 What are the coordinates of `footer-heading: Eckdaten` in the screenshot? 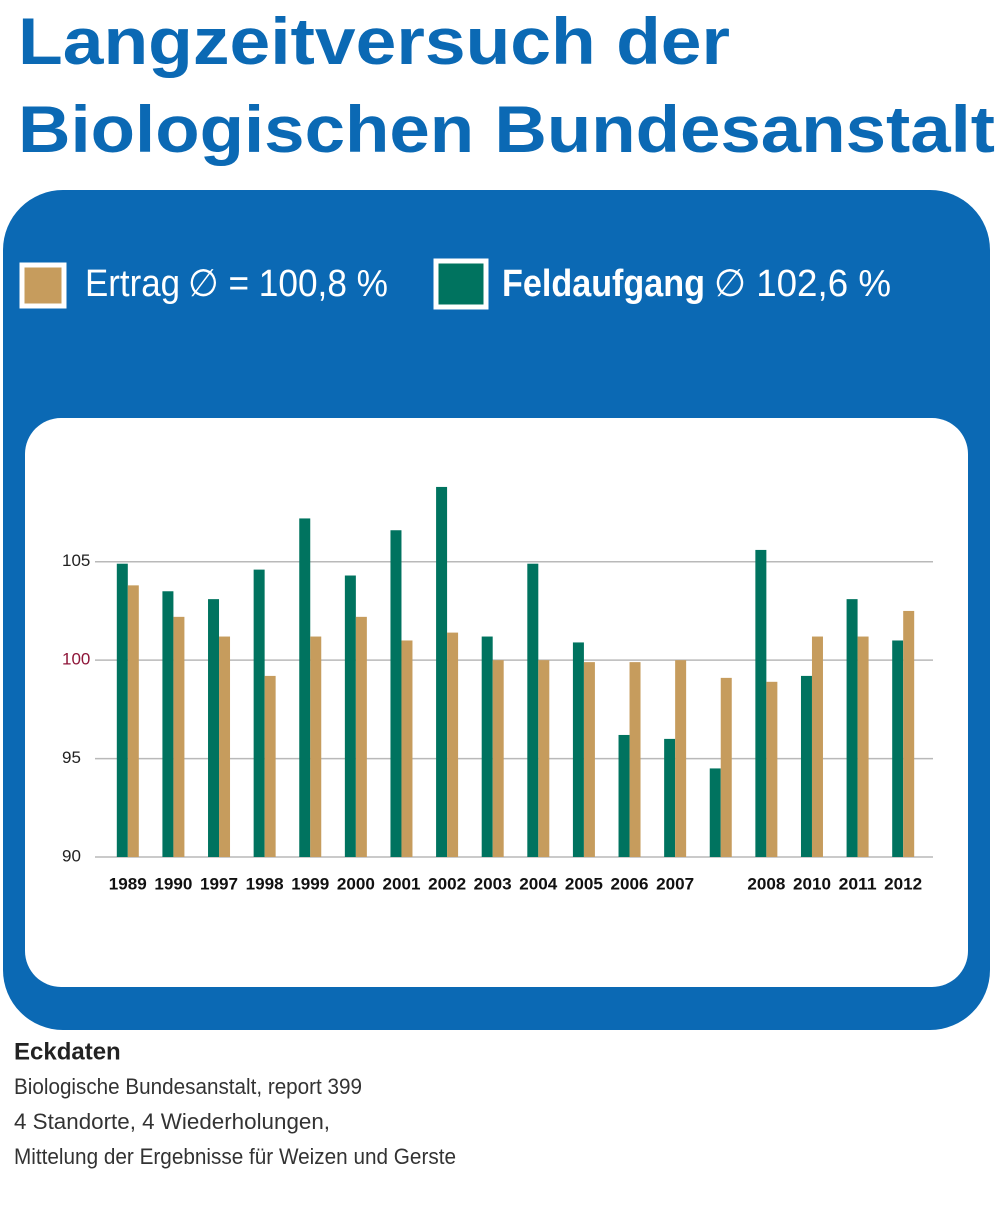 It's located at (67, 1051).